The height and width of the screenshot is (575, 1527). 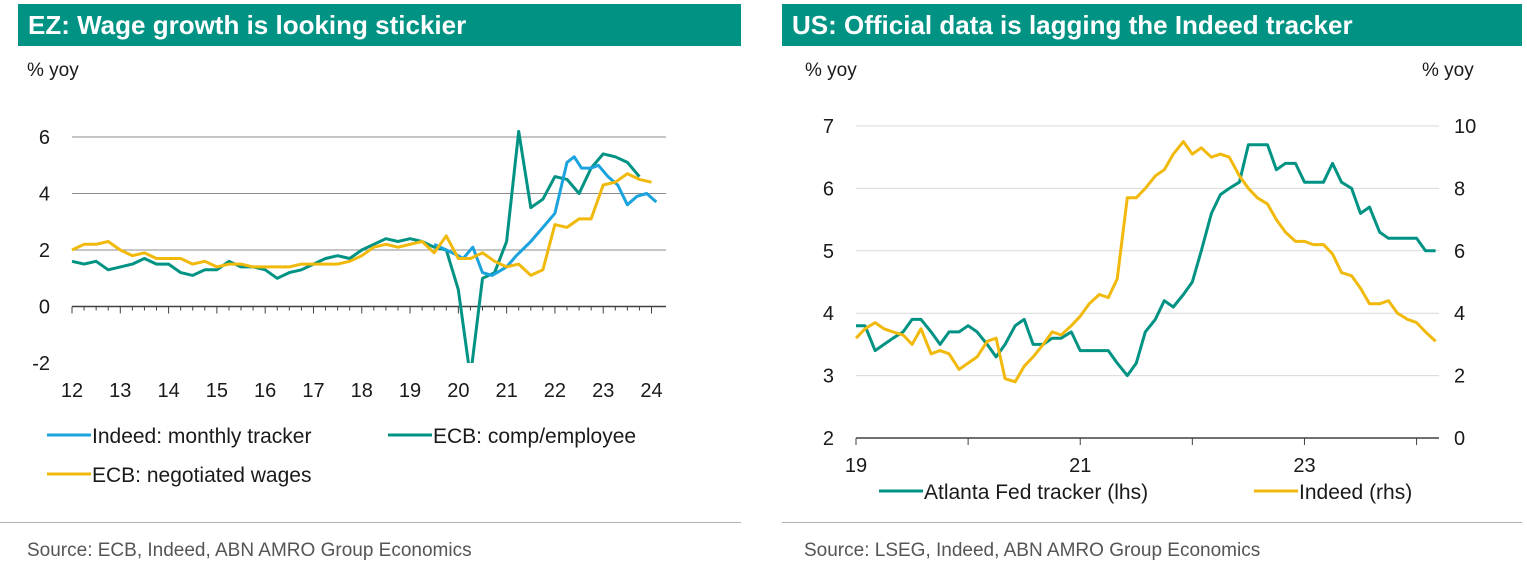 I want to click on x-tick-label: 20, so click(x=458, y=391).